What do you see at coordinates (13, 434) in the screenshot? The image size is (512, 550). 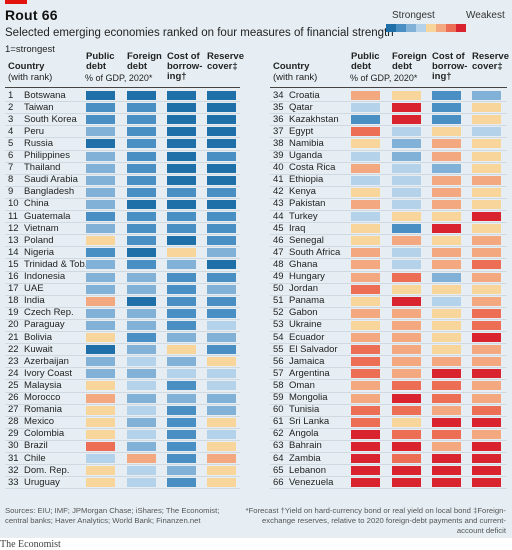 I see `row-rank: 29` at bounding box center [13, 434].